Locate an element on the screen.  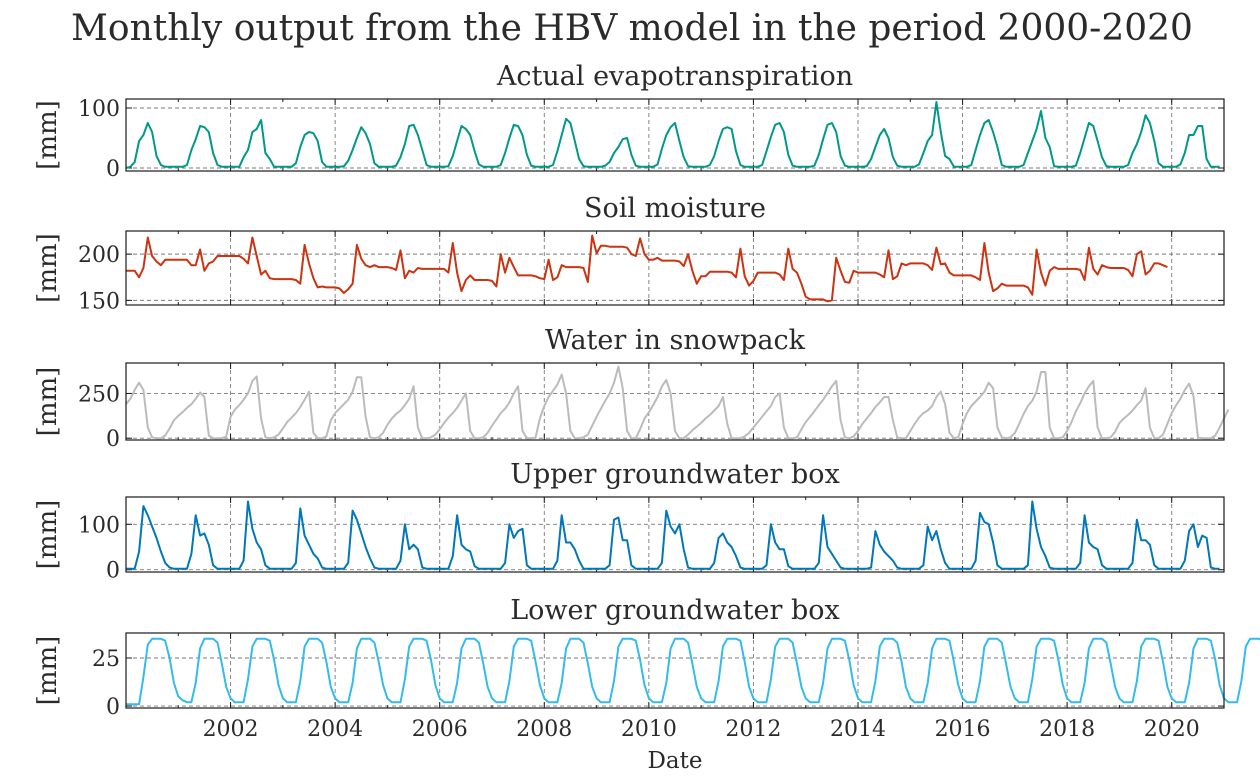
x-tick-label: 2014 is located at coordinates (858, 729).